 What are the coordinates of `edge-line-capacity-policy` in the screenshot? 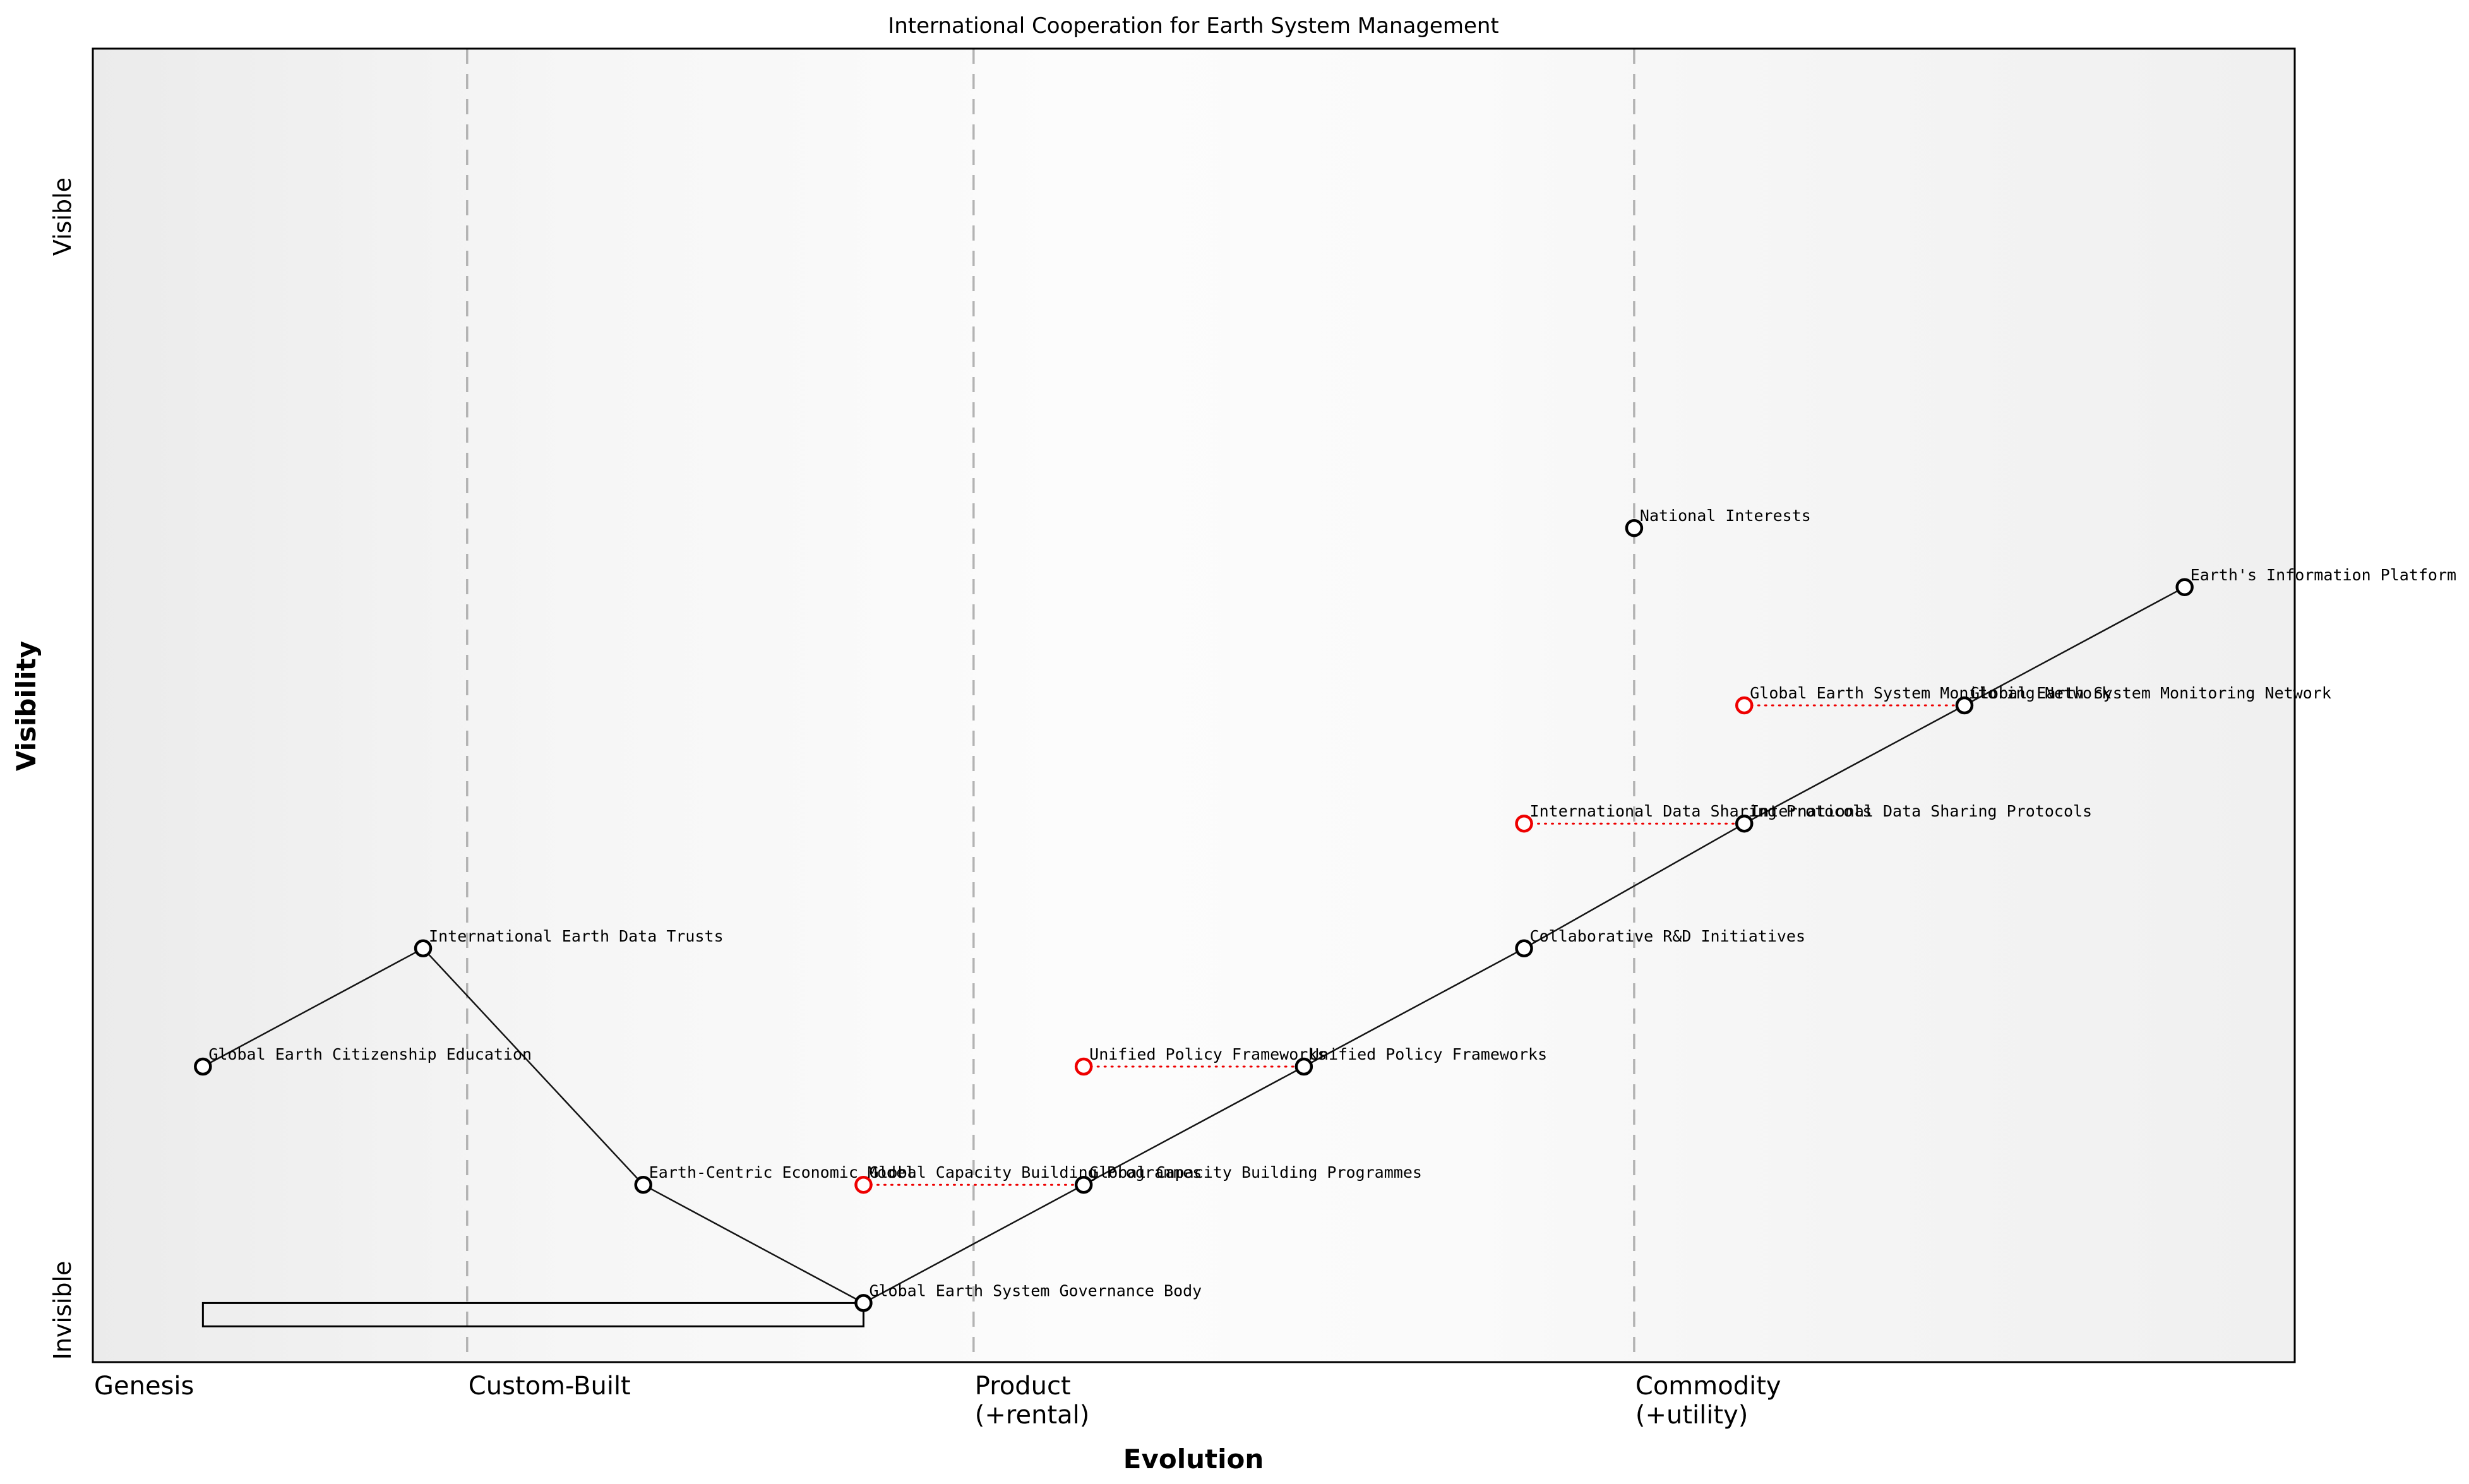 It's located at (1194, 1125).